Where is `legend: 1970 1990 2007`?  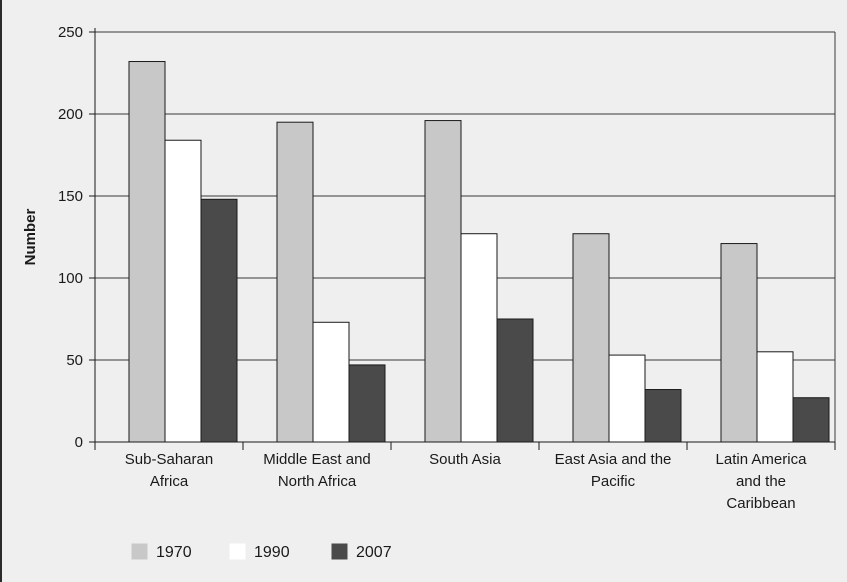 legend: 1970 1990 2007 is located at coordinates (261, 552).